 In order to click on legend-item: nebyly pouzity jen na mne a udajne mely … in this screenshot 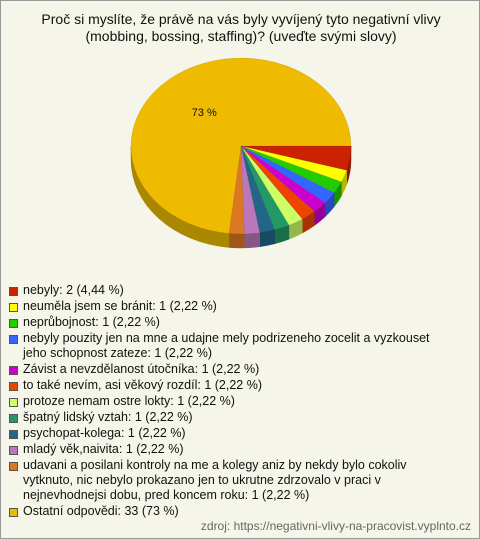, I will do `click(231, 346)`.